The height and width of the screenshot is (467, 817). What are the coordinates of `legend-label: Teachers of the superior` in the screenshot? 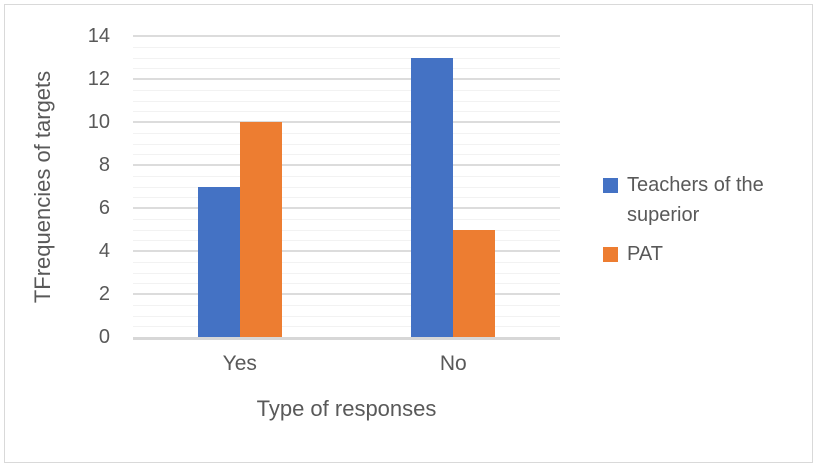 It's located at (695, 200).